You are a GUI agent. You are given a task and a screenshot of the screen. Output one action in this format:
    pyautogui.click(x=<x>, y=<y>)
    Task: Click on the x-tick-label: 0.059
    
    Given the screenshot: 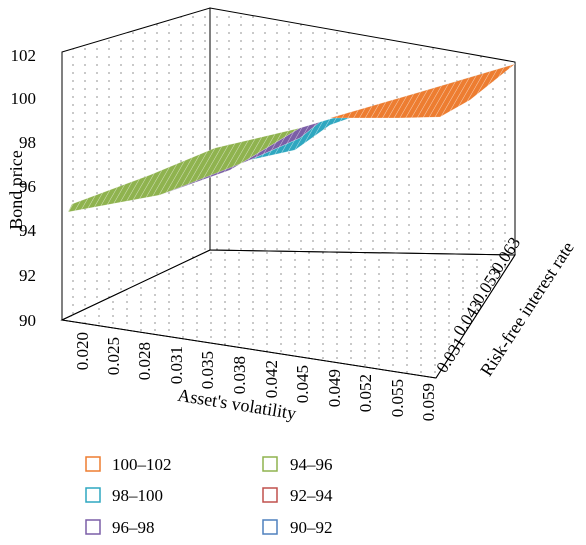 What is the action you would take?
    pyautogui.click(x=428, y=402)
    